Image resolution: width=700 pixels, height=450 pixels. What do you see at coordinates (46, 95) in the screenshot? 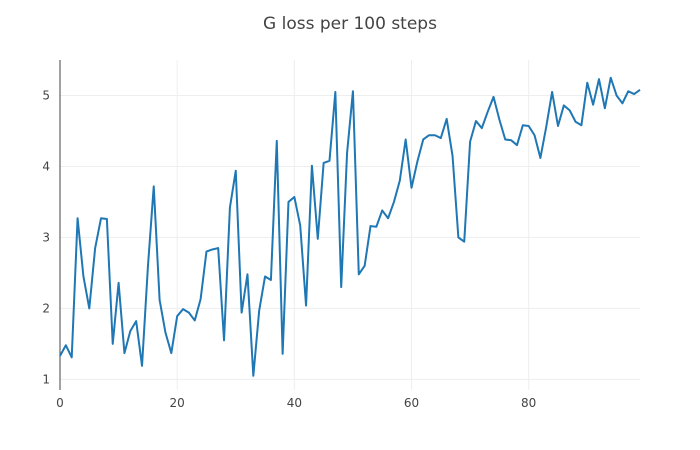
I see `y-tick-label: 5` at bounding box center [46, 95].